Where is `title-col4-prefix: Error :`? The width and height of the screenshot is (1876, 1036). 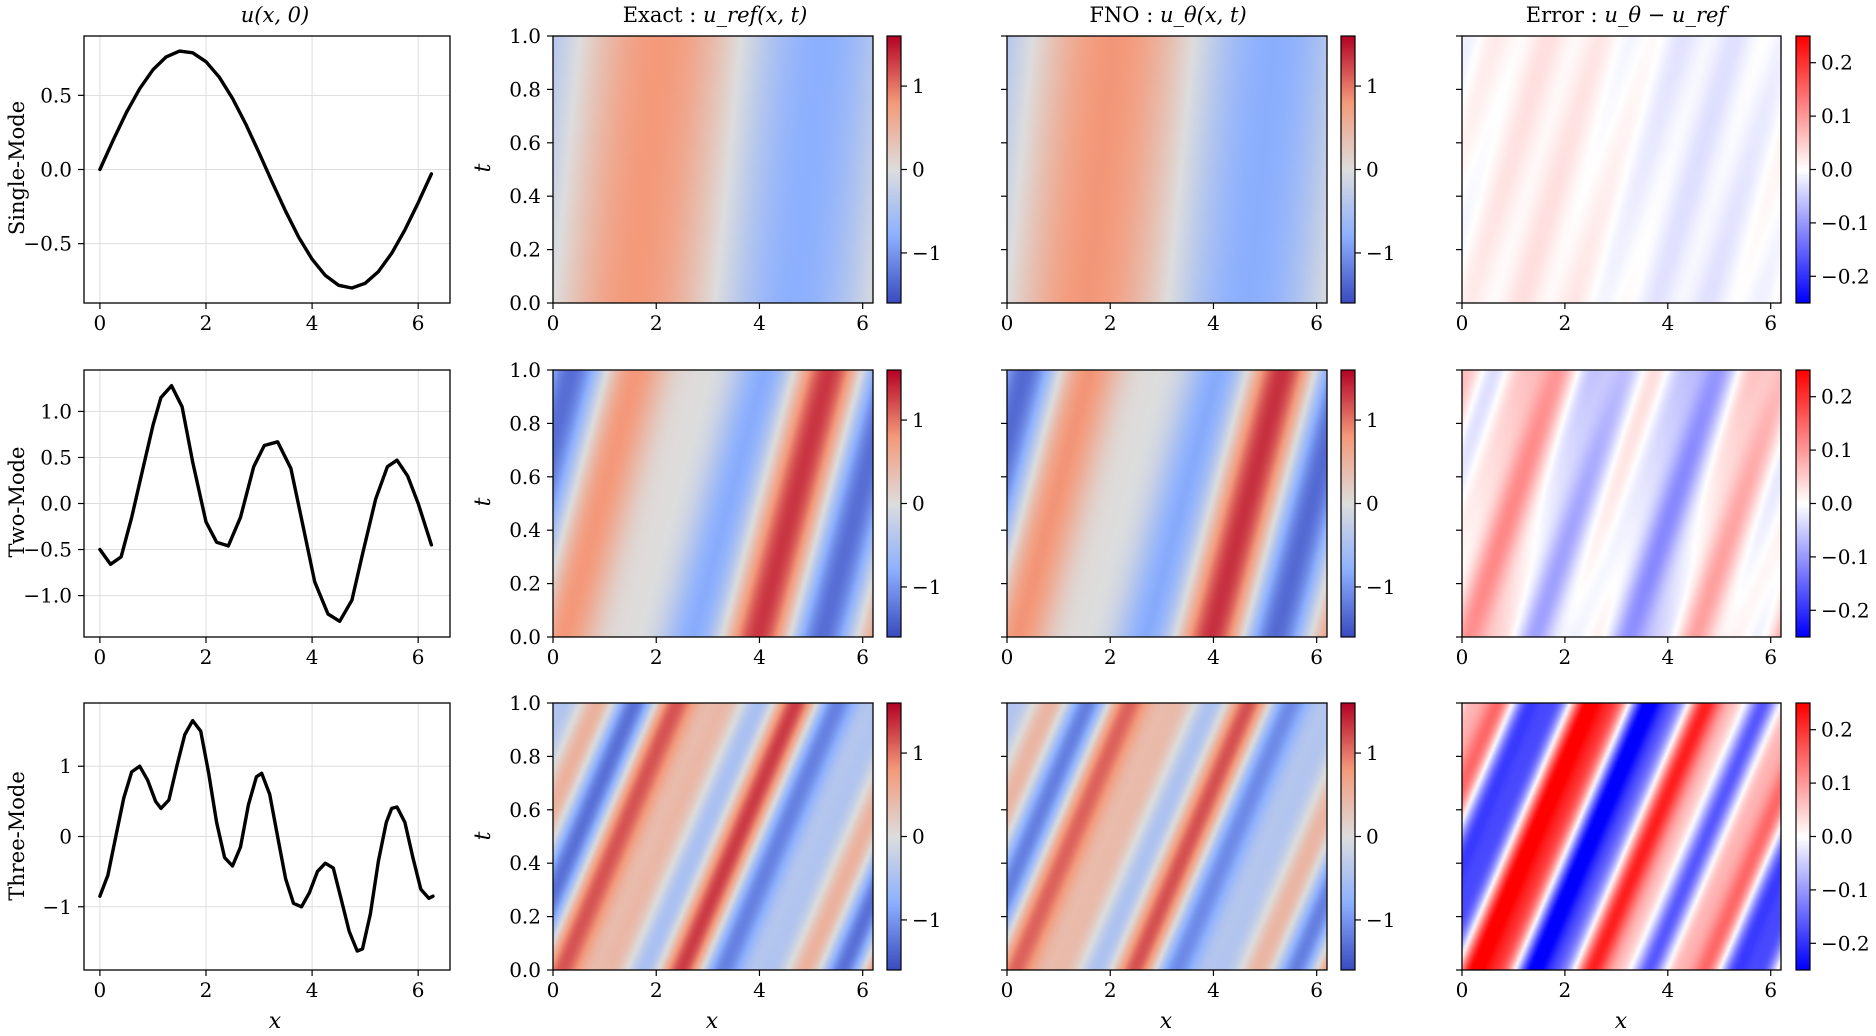 title-col4-prefix: Error : is located at coordinates (1565, 15).